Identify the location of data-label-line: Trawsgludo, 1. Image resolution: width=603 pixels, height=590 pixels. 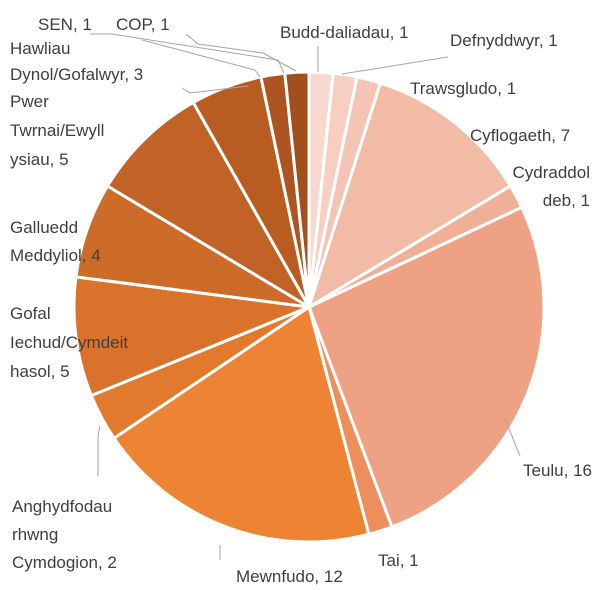
(463, 88).